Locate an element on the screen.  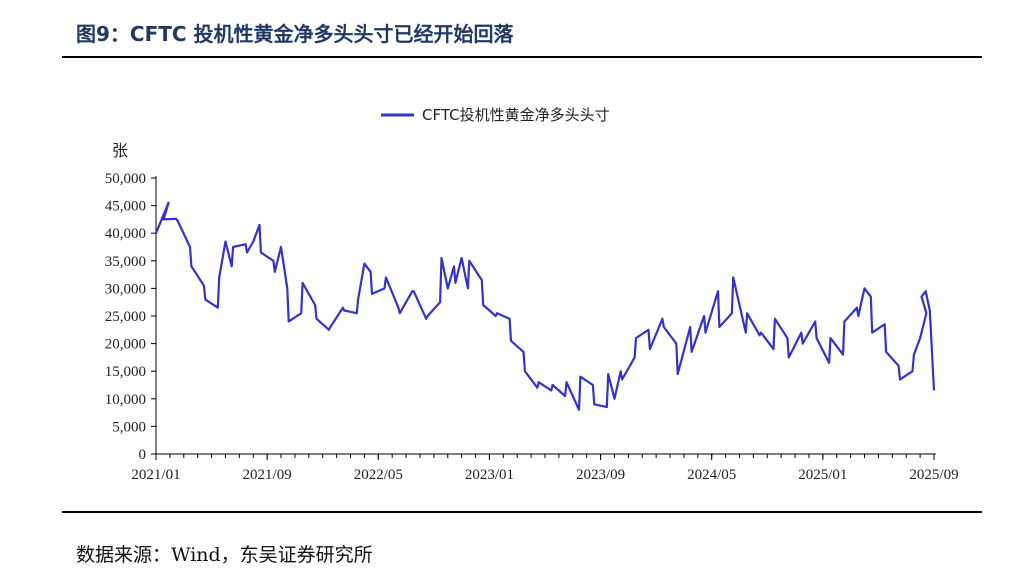
bottom-rule is located at coordinates (522, 512).